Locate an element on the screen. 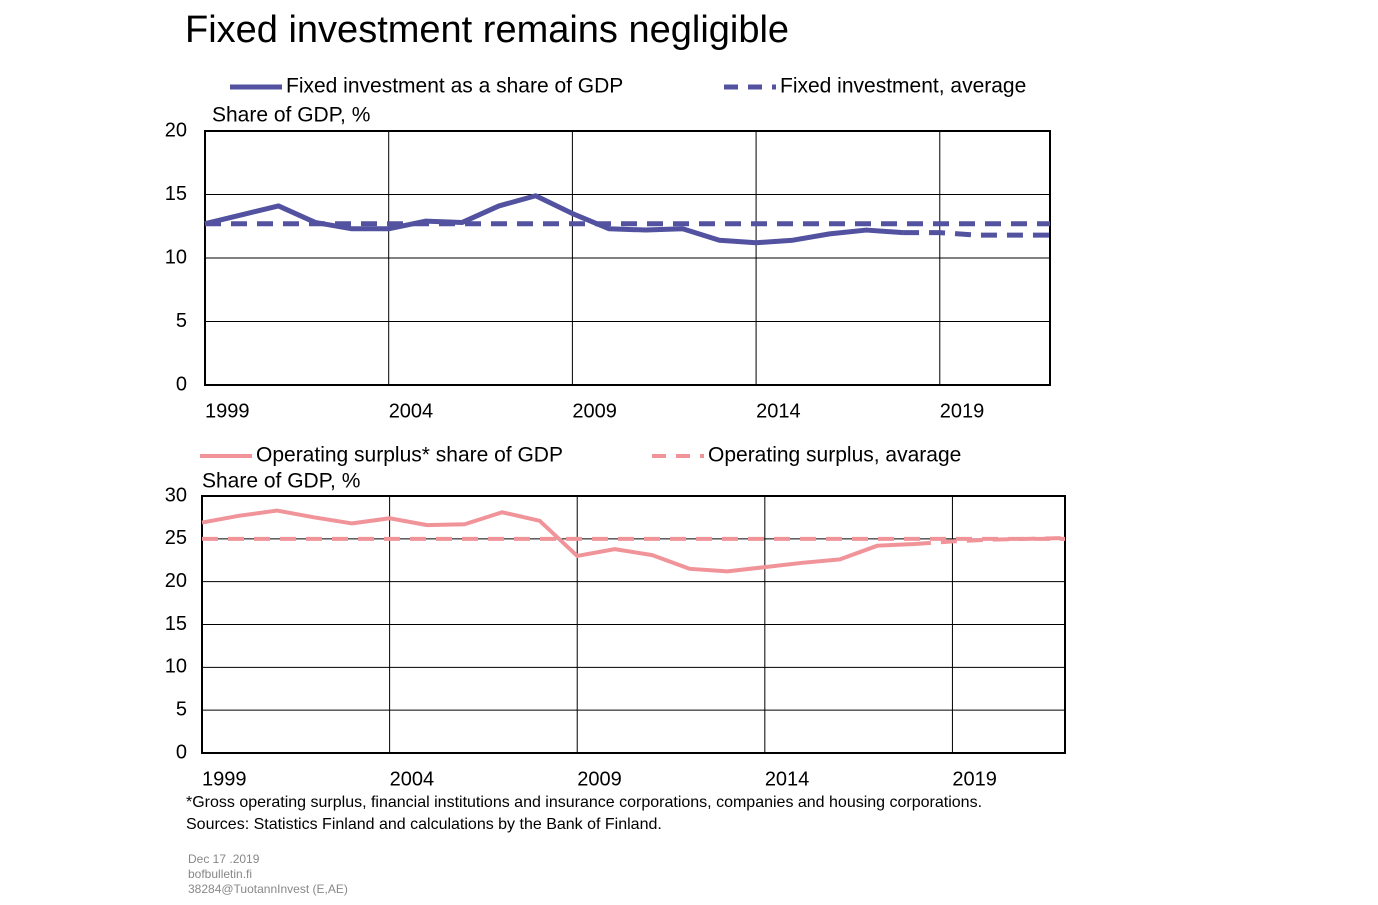 This screenshot has height=905, width=1378. meta: Dec 17 .2019 is located at coordinates (224, 859).